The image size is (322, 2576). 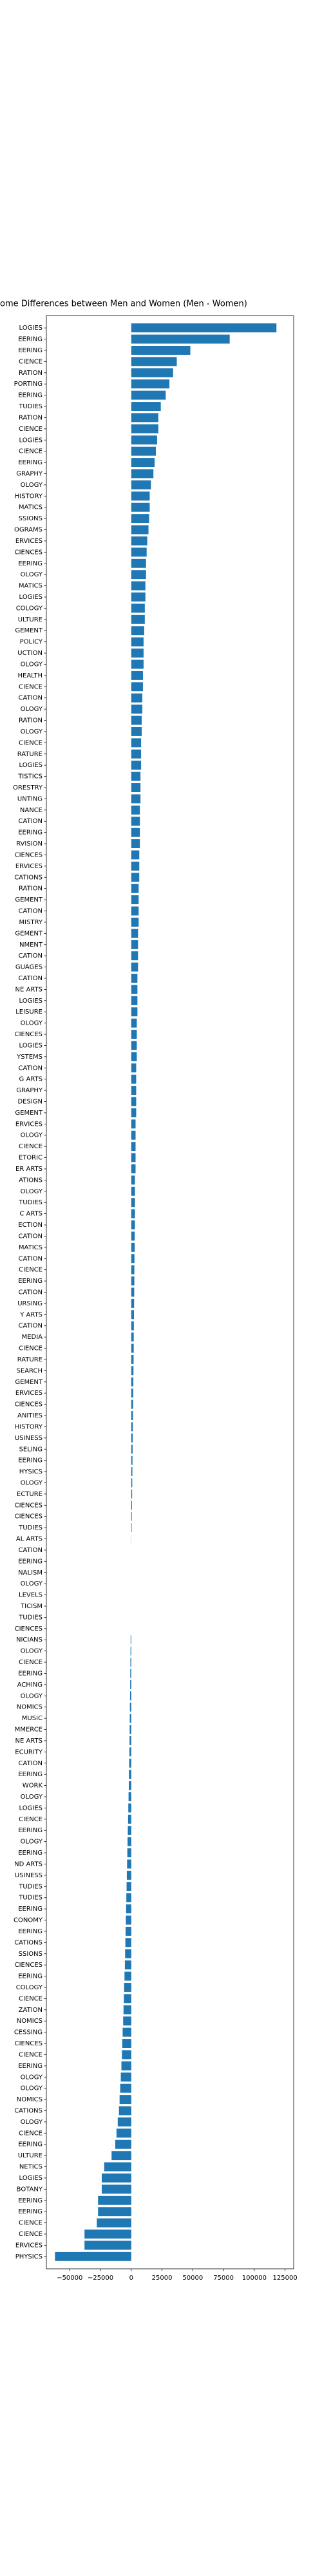 I want to click on y-tick-label: DESIGN, so click(x=30, y=1102).